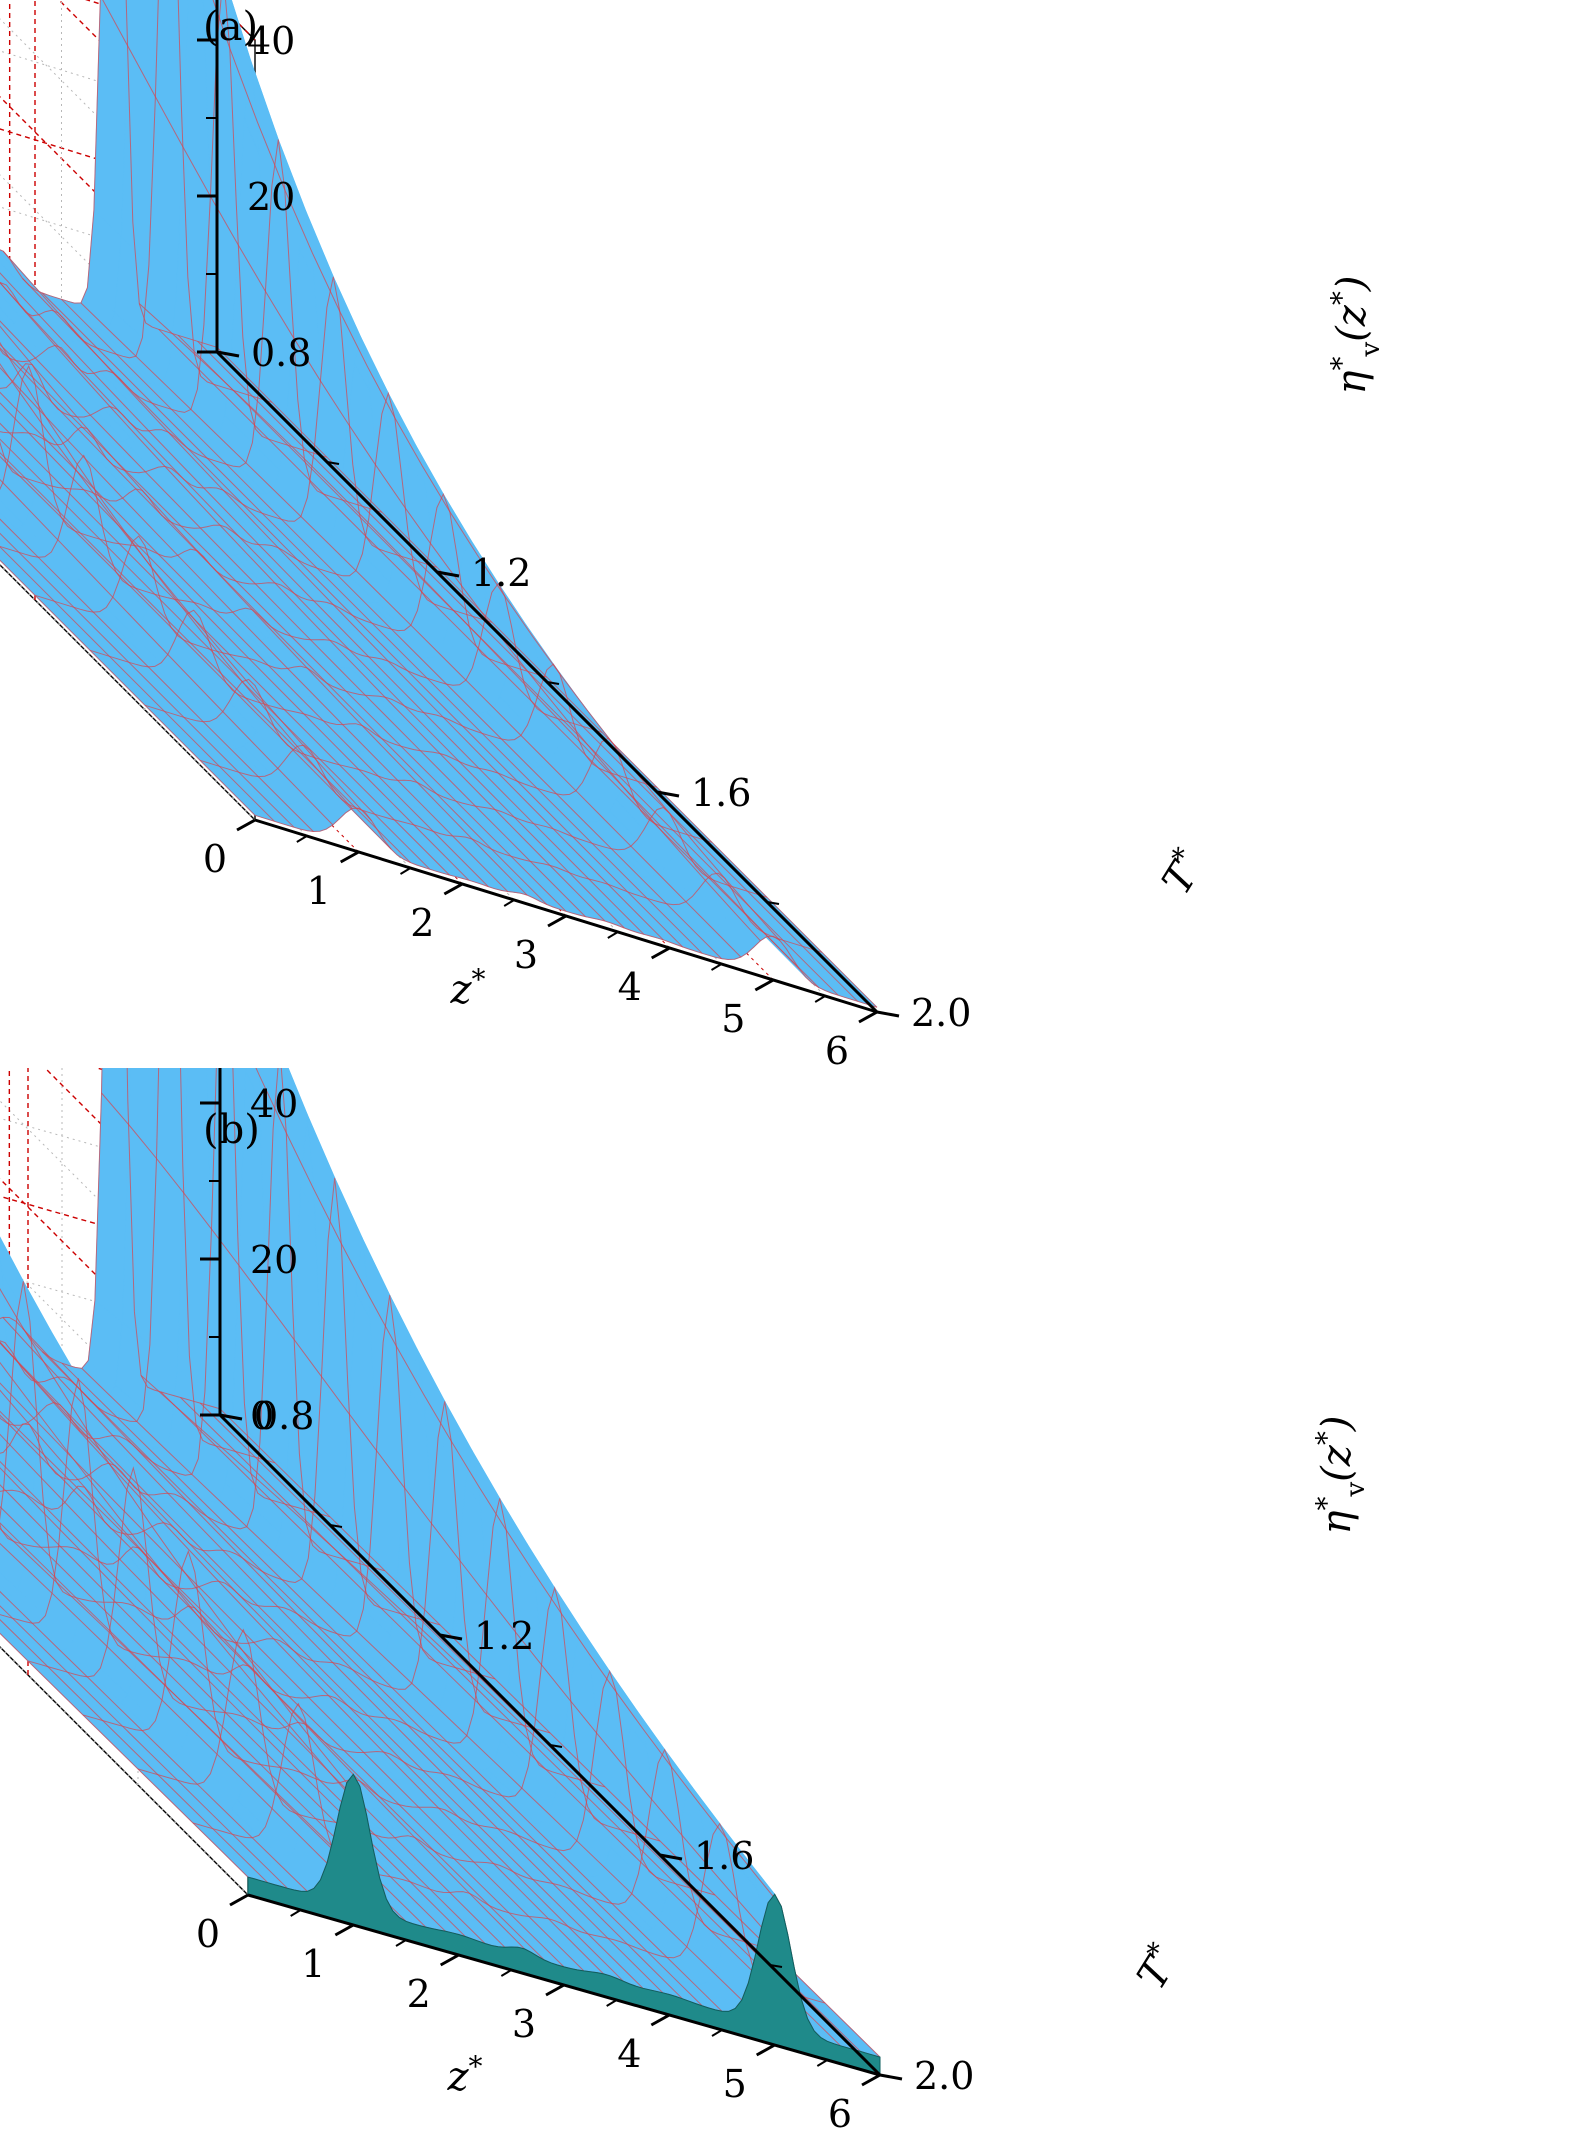 Image resolution: width=1575 pixels, height=2140 pixels. Describe the element at coordinates (281, 353) in the screenshot. I see `y-tick-label: 0.8` at that location.